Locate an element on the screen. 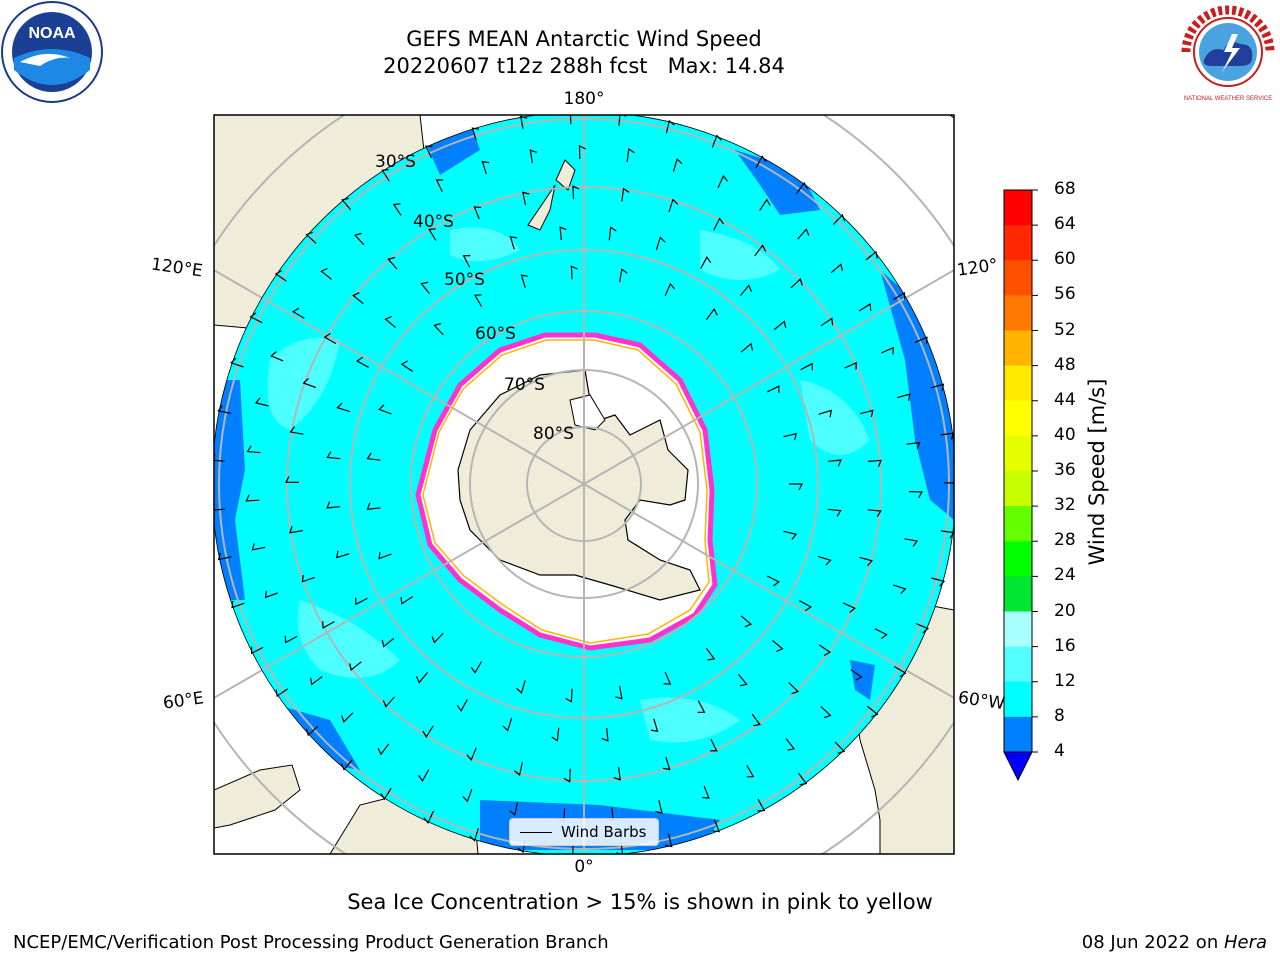  noaa-logo-text: NOAA is located at coordinates (52, 33).